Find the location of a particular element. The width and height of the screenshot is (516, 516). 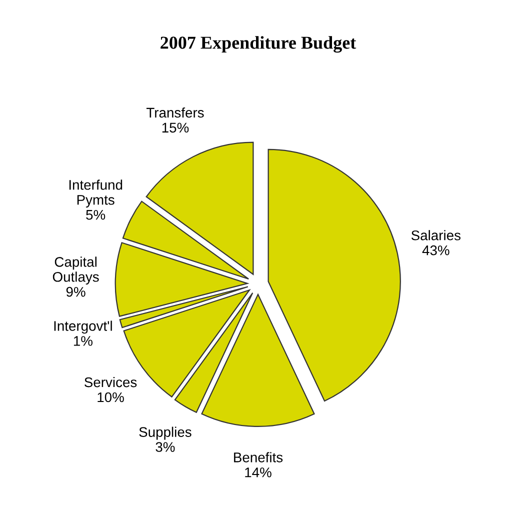

slice-label: Salaries is located at coordinates (435, 235).